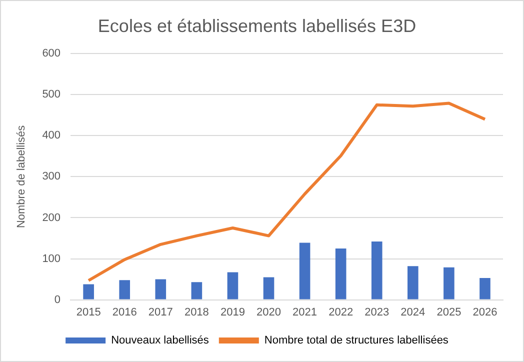  Describe the element at coordinates (485, 312) in the screenshot. I see `x-tick-label: 2026` at that location.